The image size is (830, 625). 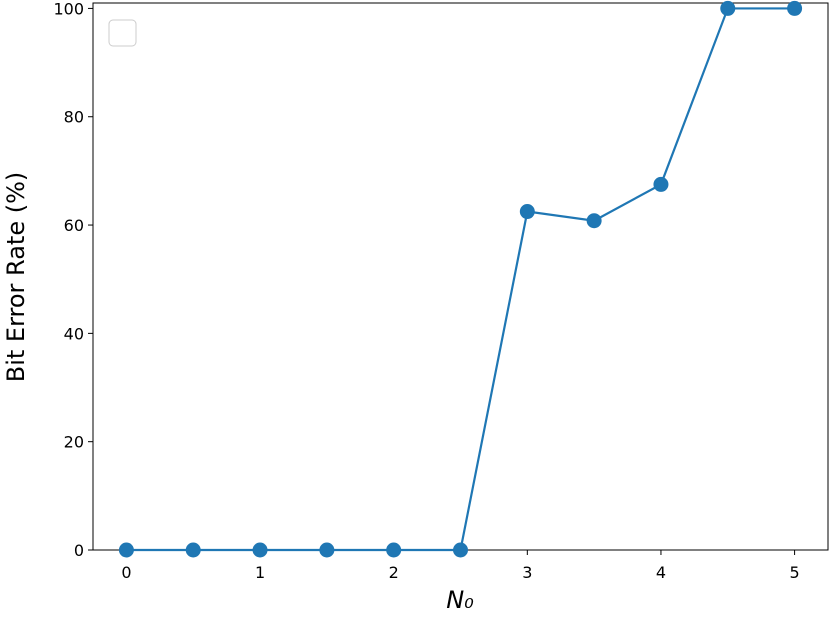 I want to click on x-tick-label: 5, so click(x=794, y=572).